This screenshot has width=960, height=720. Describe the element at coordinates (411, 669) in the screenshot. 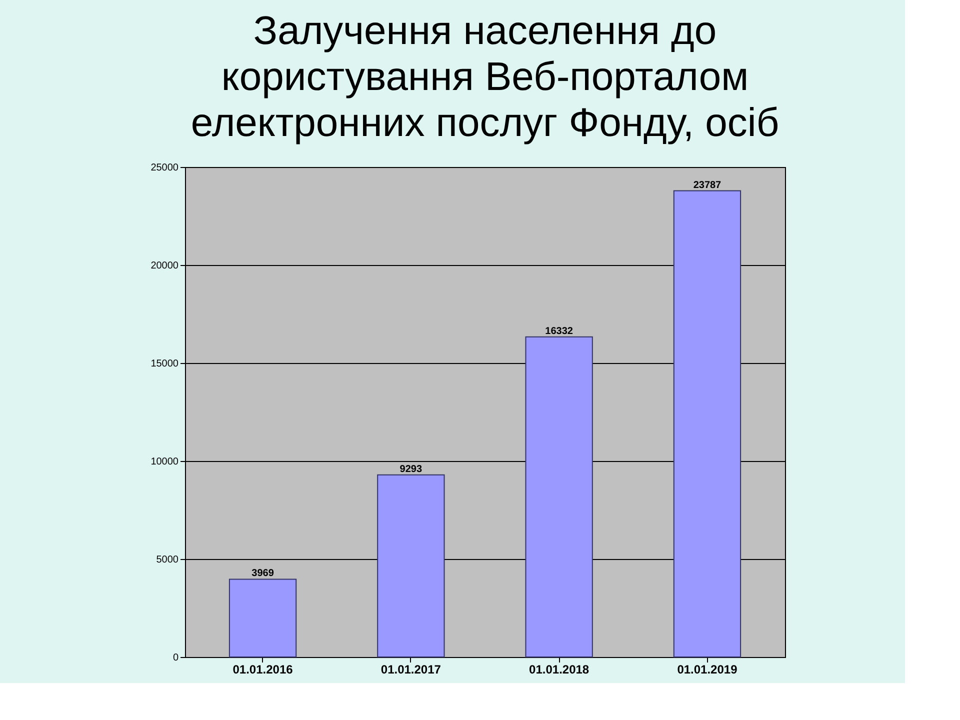

I see `x-tick-label: 01.01.2017` at that location.